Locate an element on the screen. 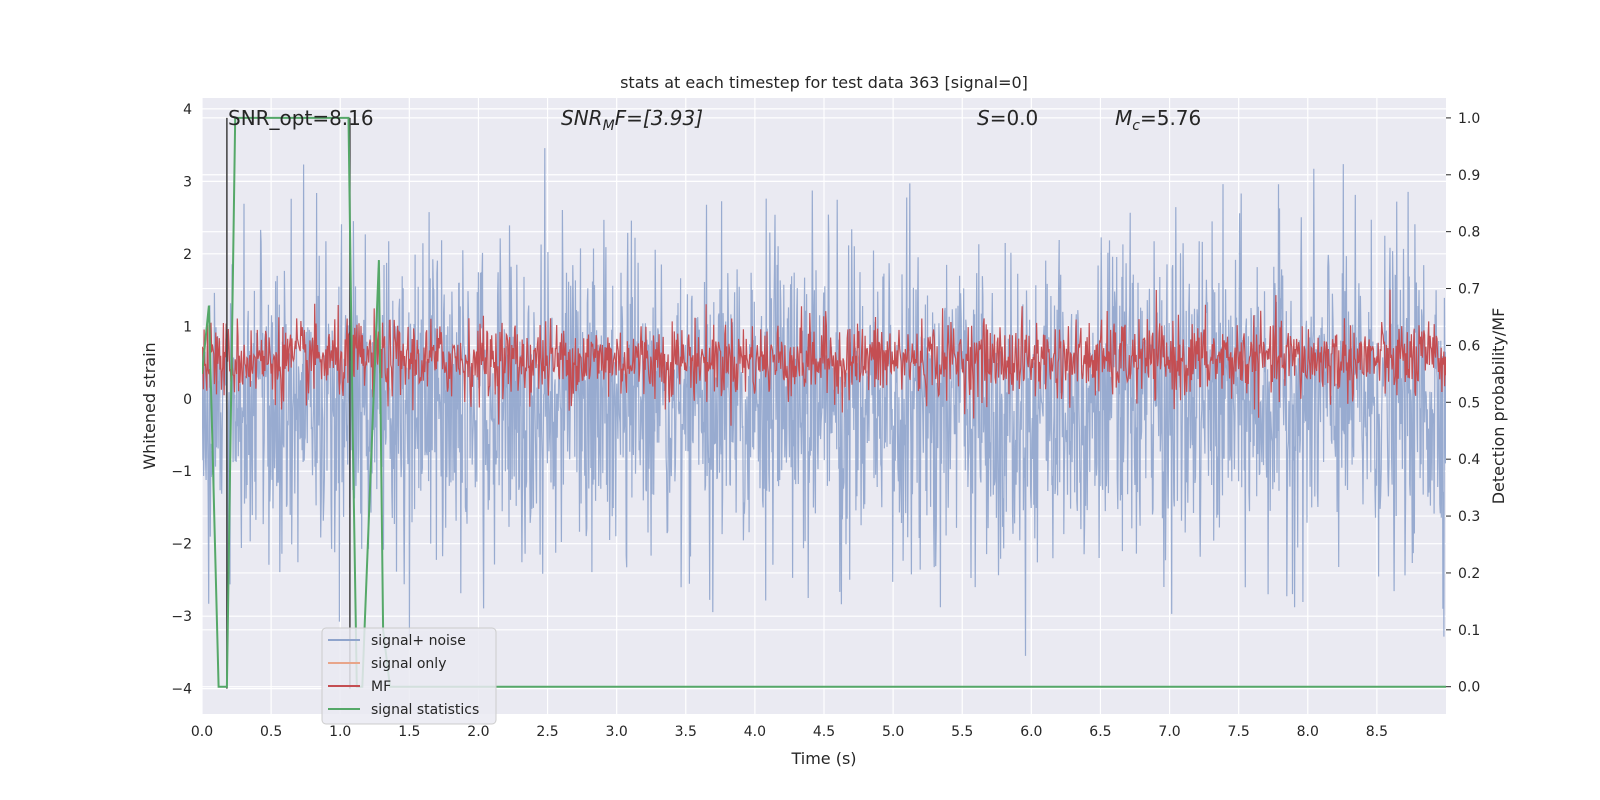  x-tick-label: 4.5 is located at coordinates (824, 732).